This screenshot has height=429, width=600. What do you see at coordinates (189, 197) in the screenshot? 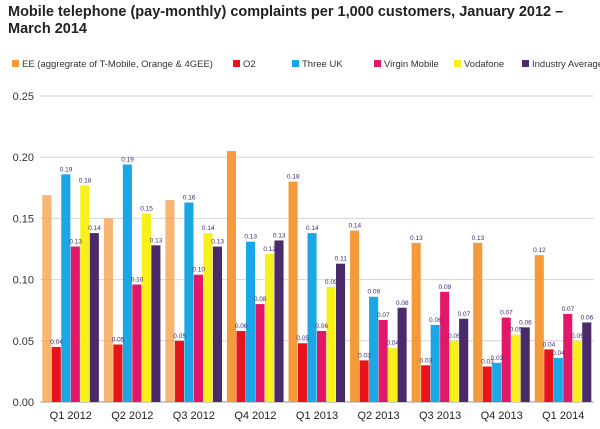
I see `data-label: 0.16` at bounding box center [189, 197].